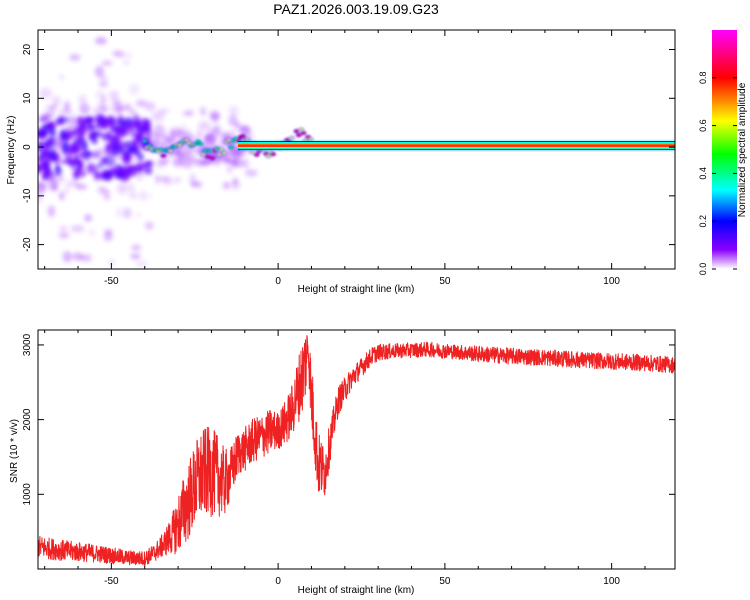  Describe the element at coordinates (445, 581) in the screenshot. I see `snr-xtick-label: 50` at that location.